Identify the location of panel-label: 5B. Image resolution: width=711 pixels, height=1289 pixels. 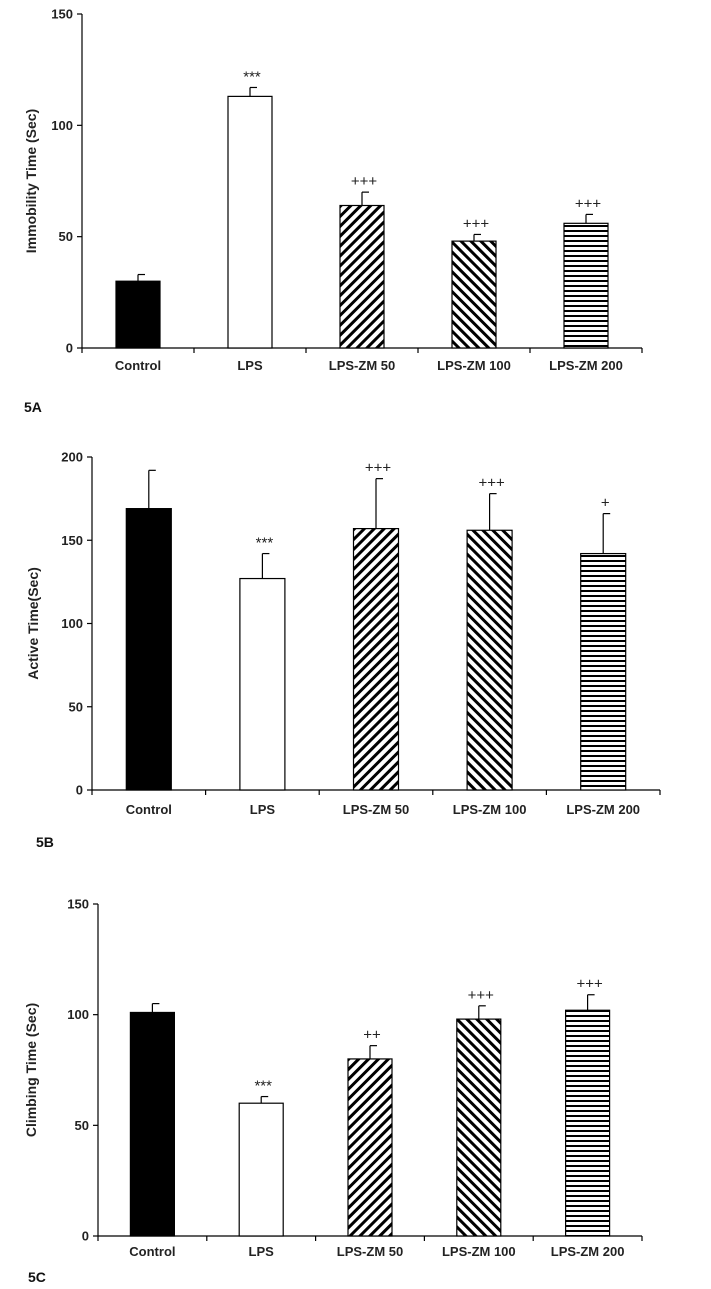
(45, 842).